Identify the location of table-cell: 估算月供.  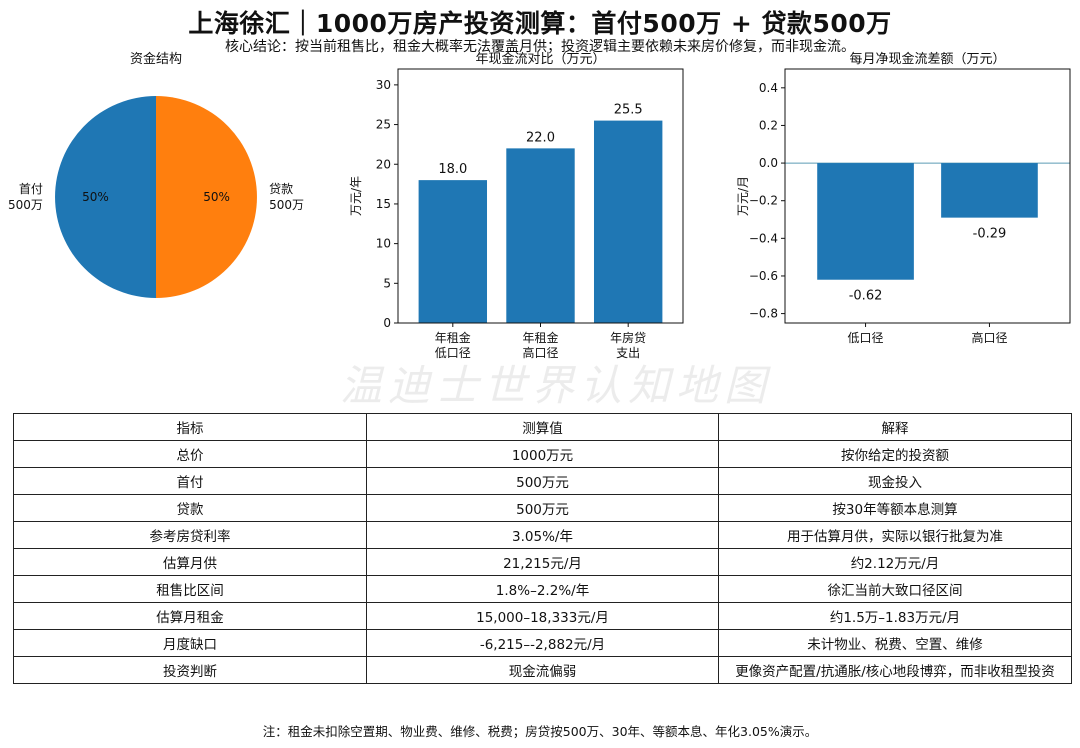
(190, 562).